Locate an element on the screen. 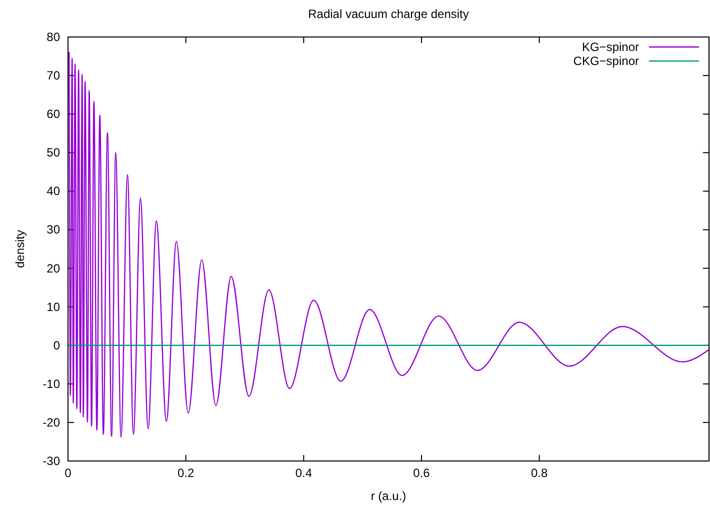  x-tick-label: 0.6 is located at coordinates (421, 473).